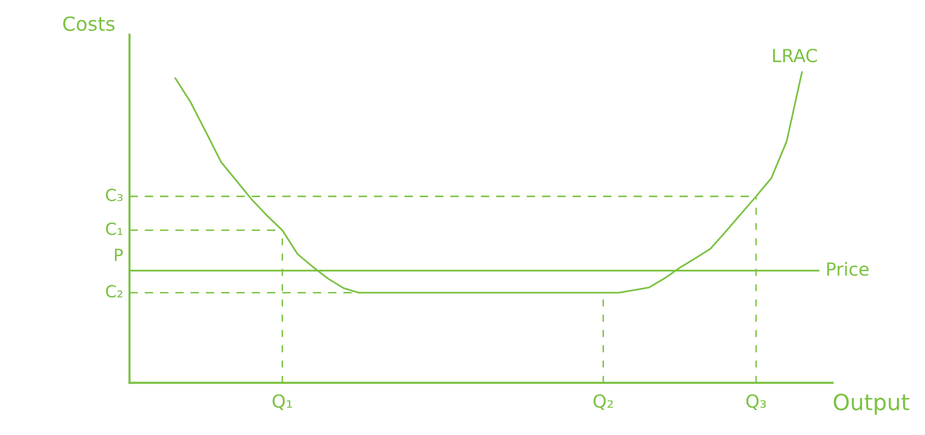 This screenshot has width=925, height=435. I want to click on y-axis-title: Costs, so click(88, 24).